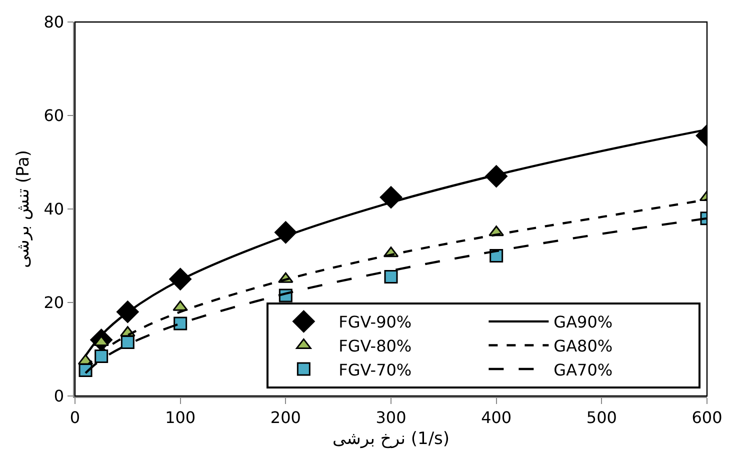 This screenshot has height=471, width=734. What do you see at coordinates (375, 370) in the screenshot?
I see `legend-label: FGV-70%` at bounding box center [375, 370].